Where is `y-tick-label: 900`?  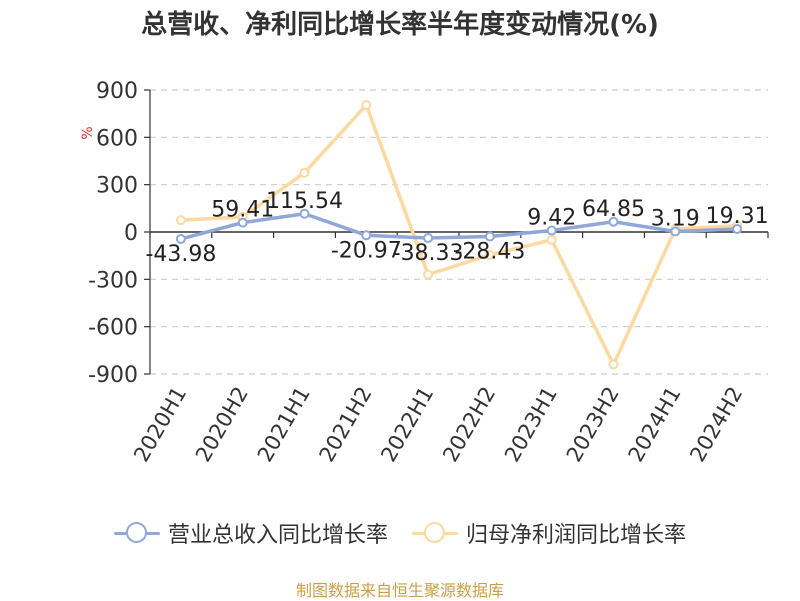
y-tick-label: 900 is located at coordinates (117, 91).